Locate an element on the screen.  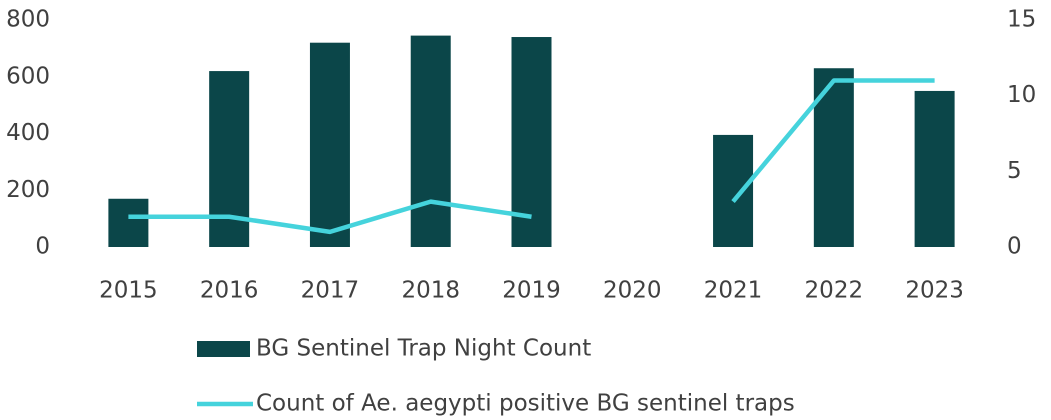
y2-tick-label: 5 is located at coordinates (1014, 171).